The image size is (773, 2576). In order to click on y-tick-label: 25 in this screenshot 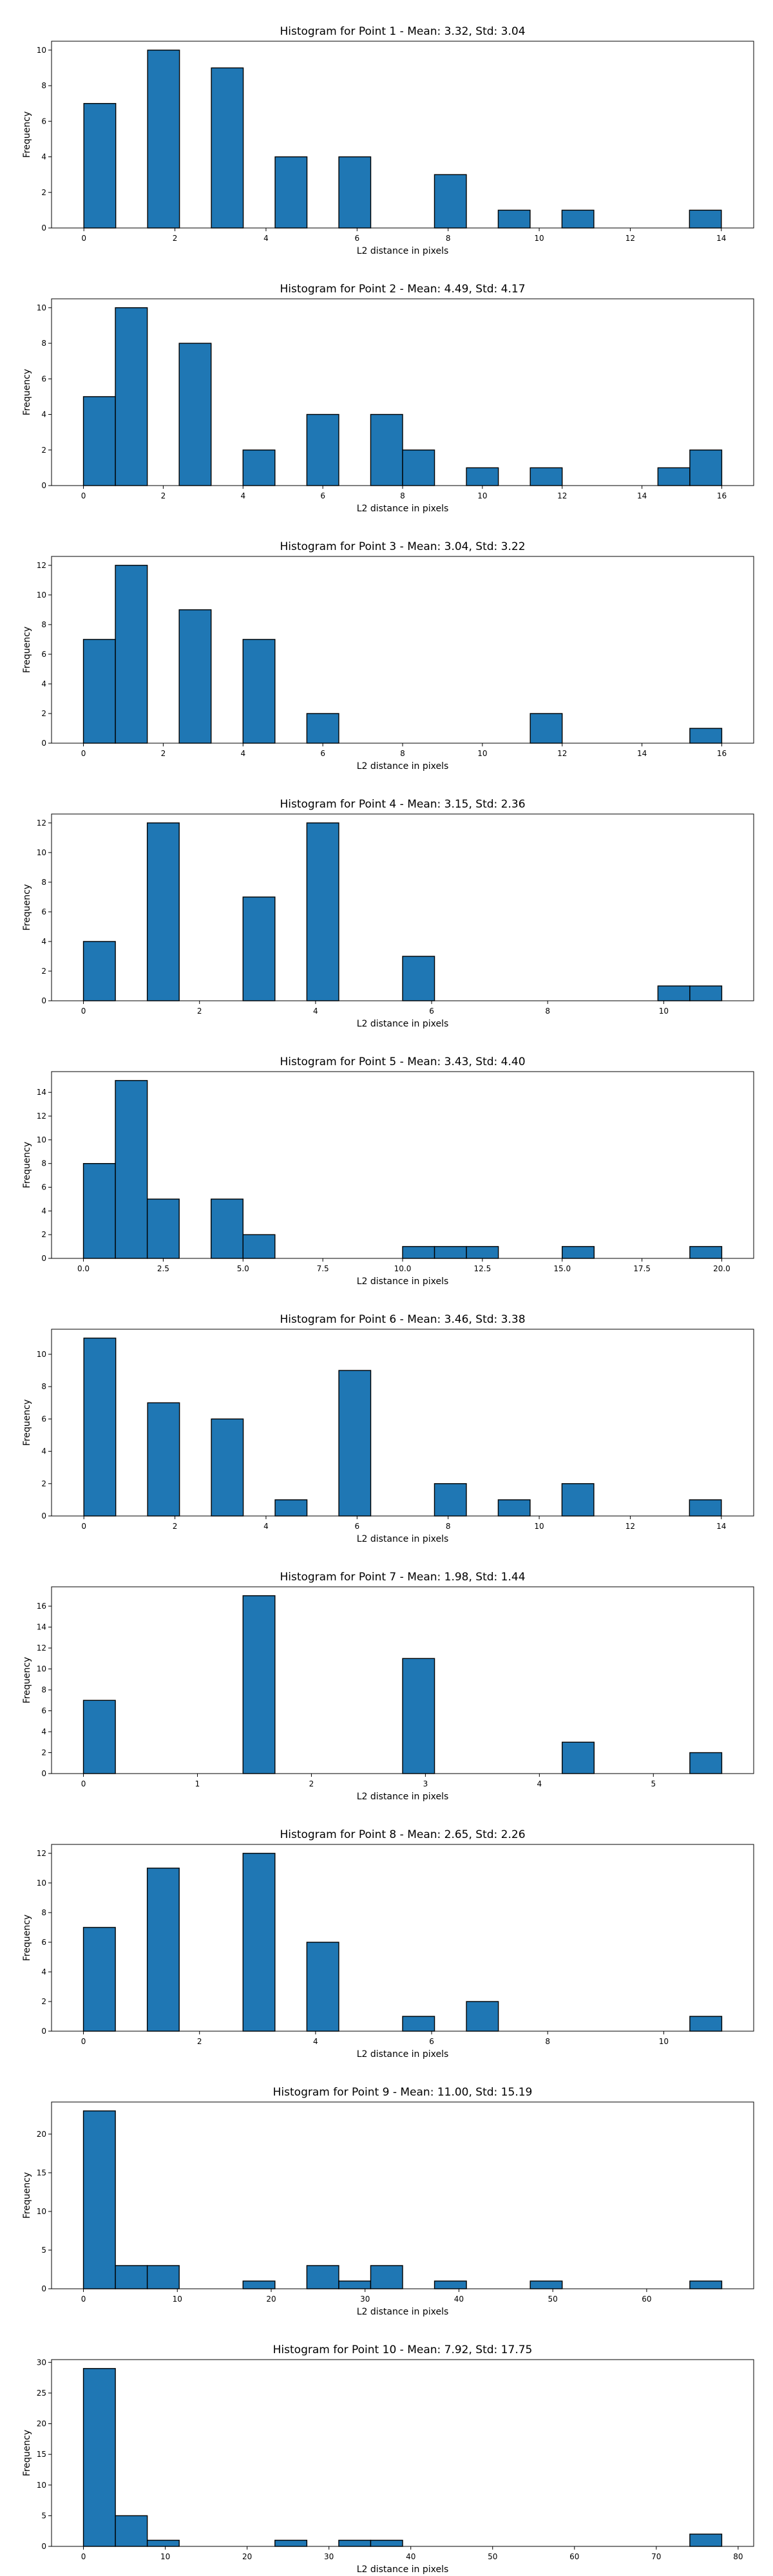, I will do `click(41, 2394)`.